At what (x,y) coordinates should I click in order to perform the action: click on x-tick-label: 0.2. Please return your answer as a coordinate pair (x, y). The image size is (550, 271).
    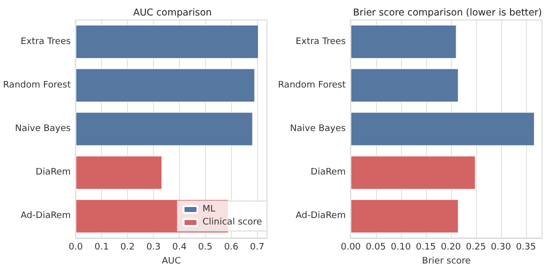
    Looking at the image, I should click on (127, 247).